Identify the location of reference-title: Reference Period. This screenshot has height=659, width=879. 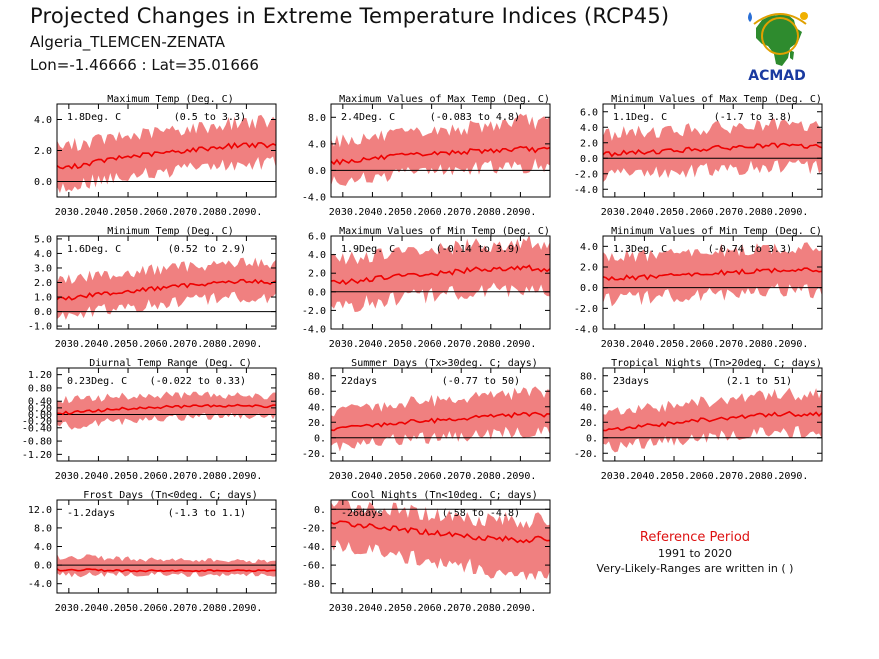
(695, 537).